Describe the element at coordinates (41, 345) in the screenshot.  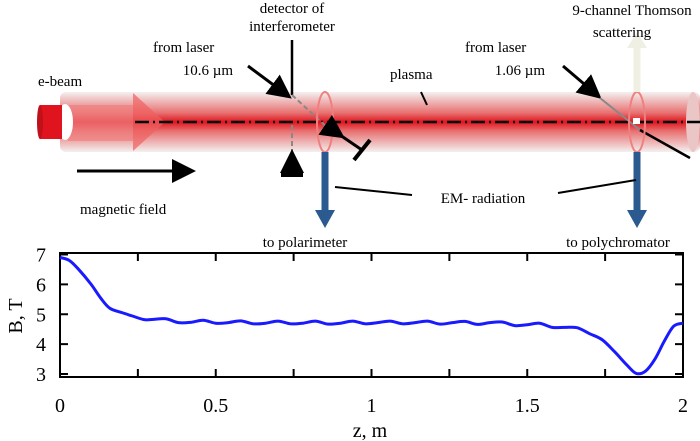
I see `y-tick-label: 4` at that location.